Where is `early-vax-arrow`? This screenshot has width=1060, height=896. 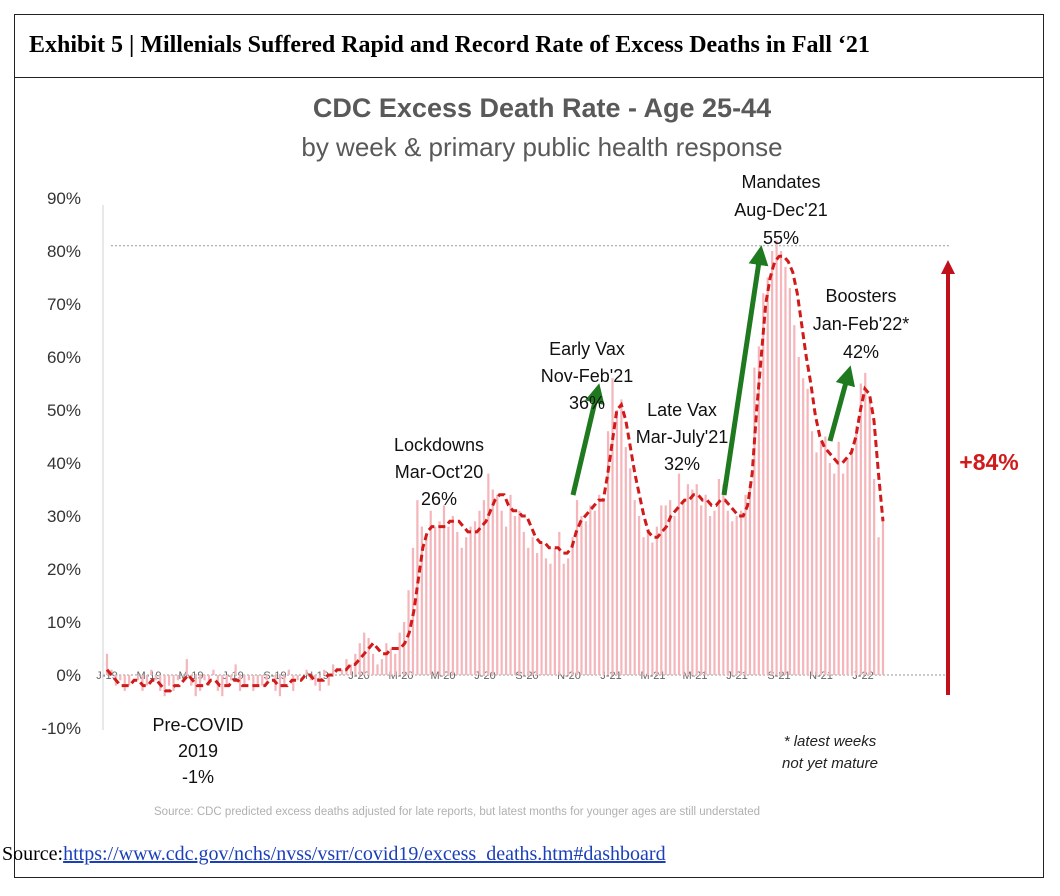 early-vax-arrow is located at coordinates (587, 439).